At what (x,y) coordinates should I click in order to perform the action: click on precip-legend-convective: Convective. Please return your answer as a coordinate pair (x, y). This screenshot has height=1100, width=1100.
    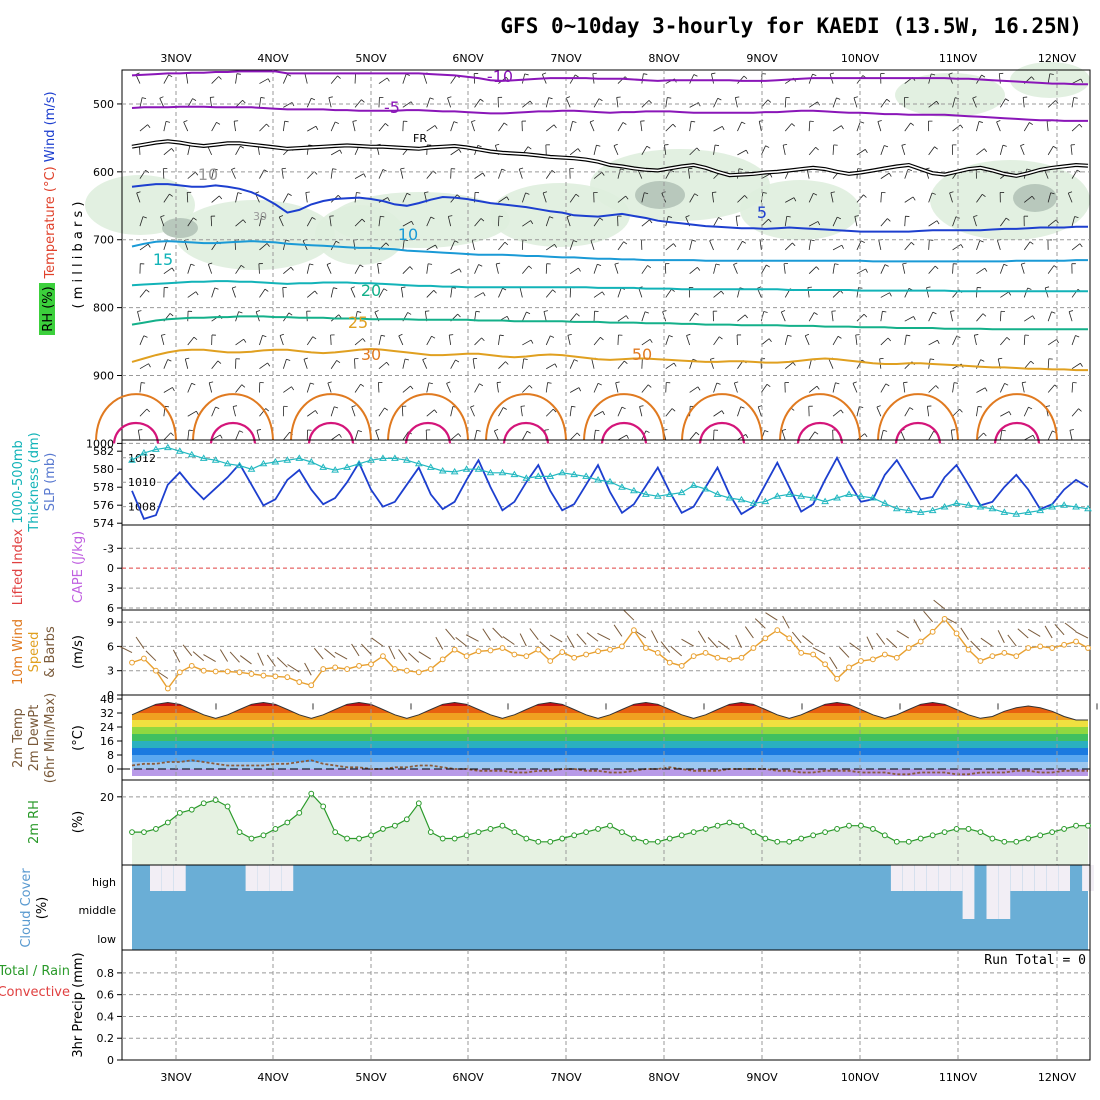
    Looking at the image, I should click on (35, 992).